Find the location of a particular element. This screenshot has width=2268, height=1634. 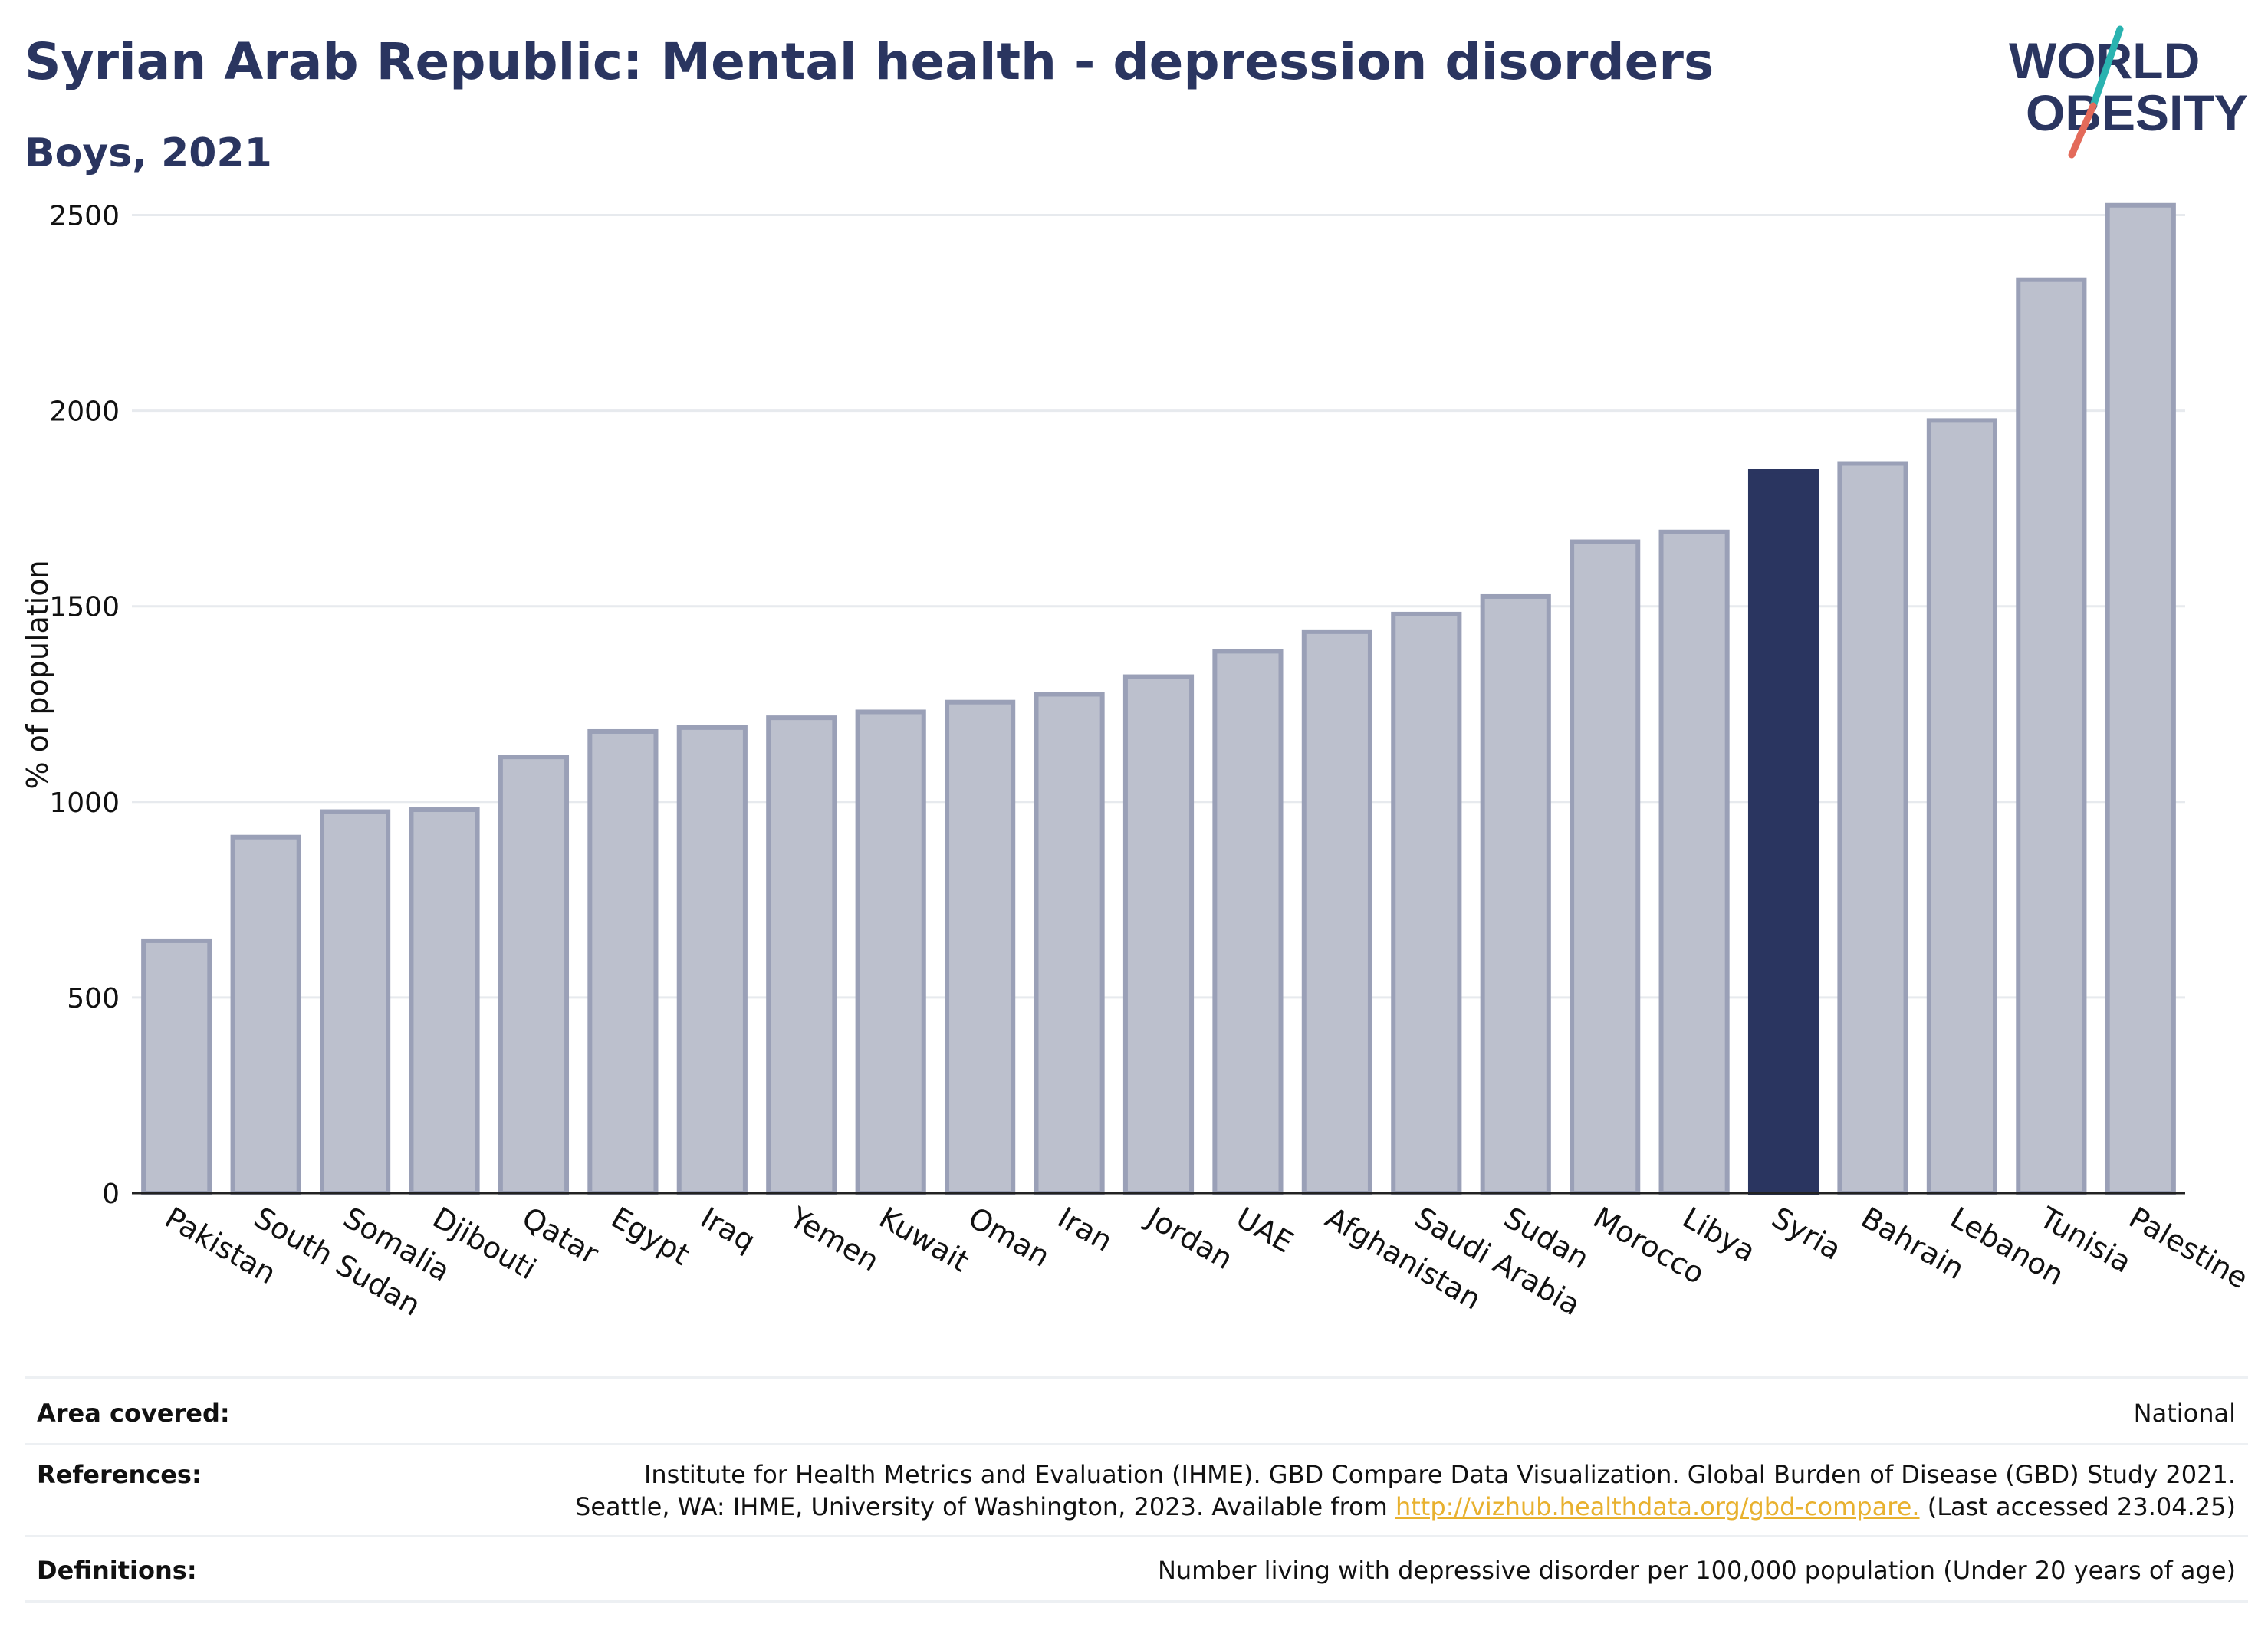

x-tick-label: Iraq is located at coordinates (728, 1230).